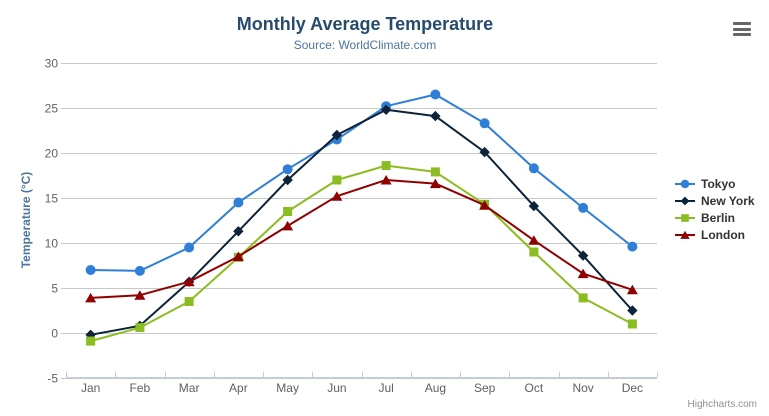  What do you see at coordinates (582, 388) in the screenshot?
I see `x-axis-label: Nov` at bounding box center [582, 388].